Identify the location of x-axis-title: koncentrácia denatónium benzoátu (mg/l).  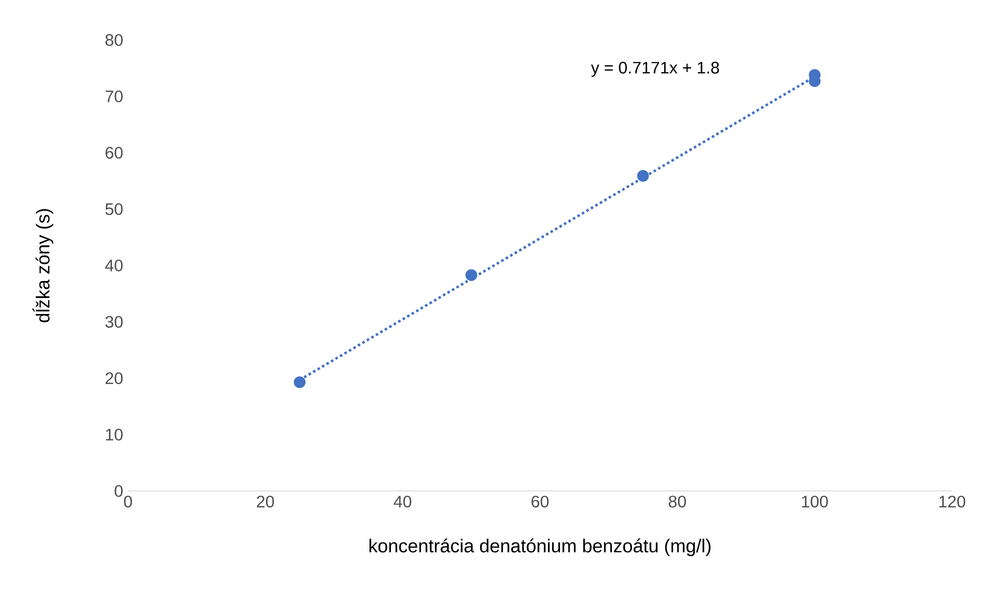
(540, 547).